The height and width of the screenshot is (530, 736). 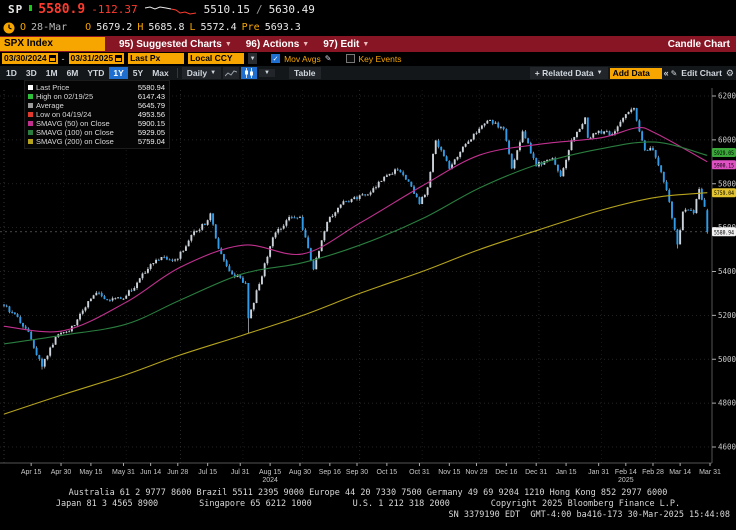 What do you see at coordinates (568, 73) in the screenshot?
I see `related-data-button: + Related Data ▼` at bounding box center [568, 73].